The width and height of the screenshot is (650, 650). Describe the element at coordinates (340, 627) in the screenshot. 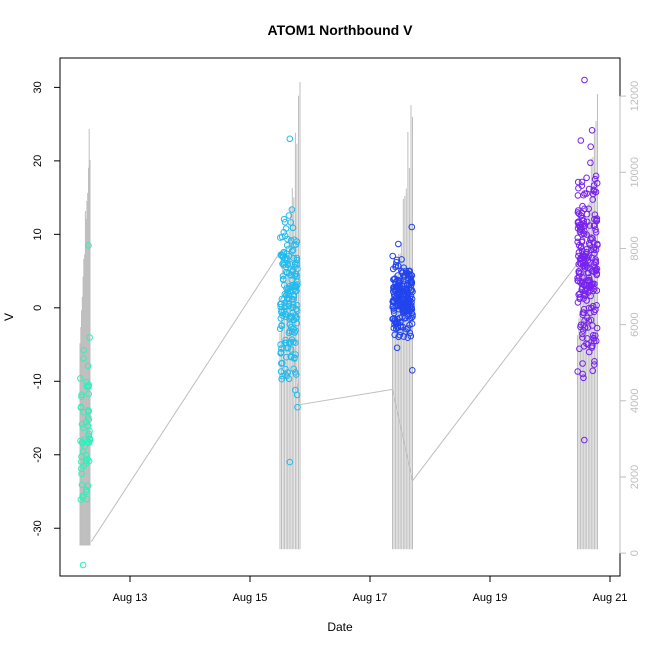

I see `x-axis-label: Date` at that location.